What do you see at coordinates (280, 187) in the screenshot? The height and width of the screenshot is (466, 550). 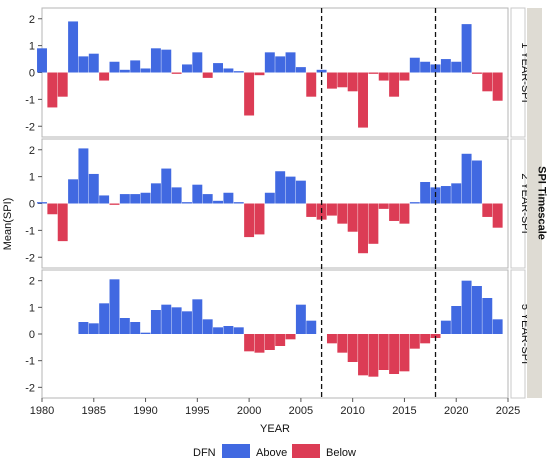 I see `bar-2-year-spi-2003` at bounding box center [280, 187].